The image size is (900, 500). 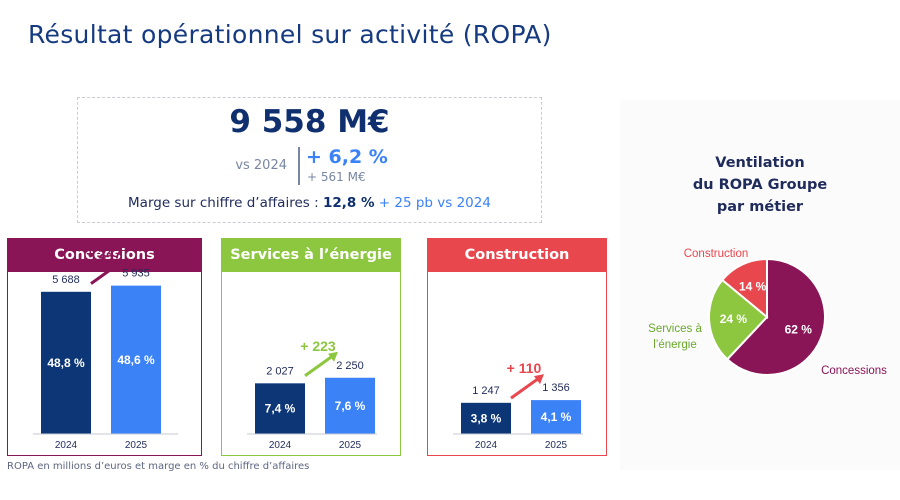 What do you see at coordinates (556, 388) in the screenshot?
I see `value-label: 1 356` at bounding box center [556, 388].